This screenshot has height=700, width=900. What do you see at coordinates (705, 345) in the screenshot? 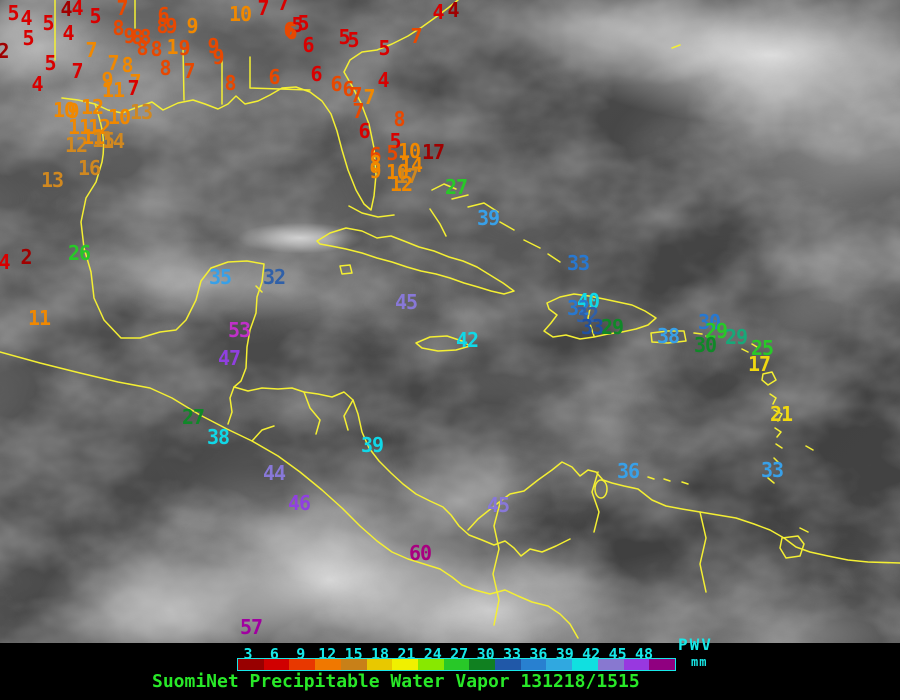
I see `pwv-station-value: 30` at bounding box center [705, 345].